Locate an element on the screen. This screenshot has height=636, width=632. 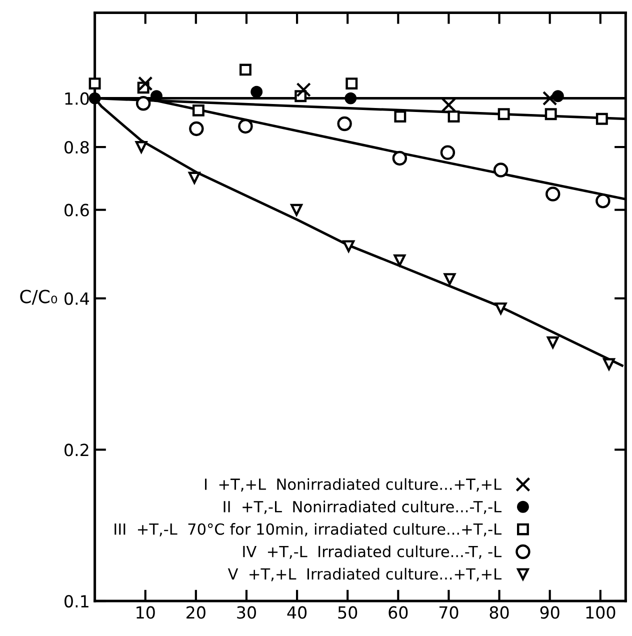
x-tick-label: 50 is located at coordinates (348, 612).